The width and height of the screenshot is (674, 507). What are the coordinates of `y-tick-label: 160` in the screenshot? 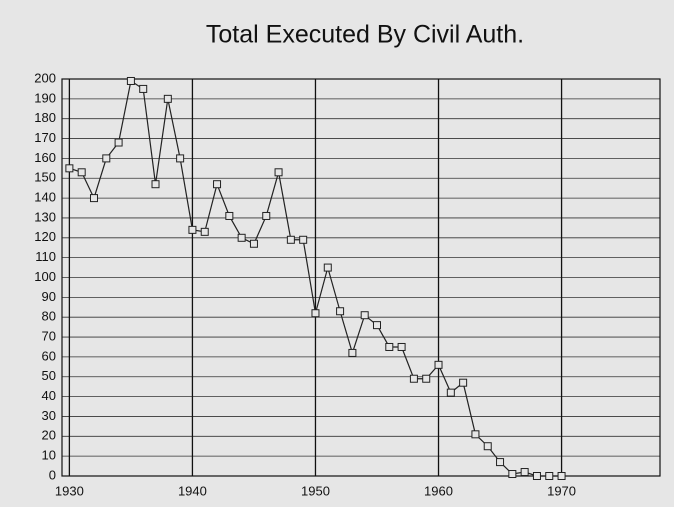 It's located at (45, 157).